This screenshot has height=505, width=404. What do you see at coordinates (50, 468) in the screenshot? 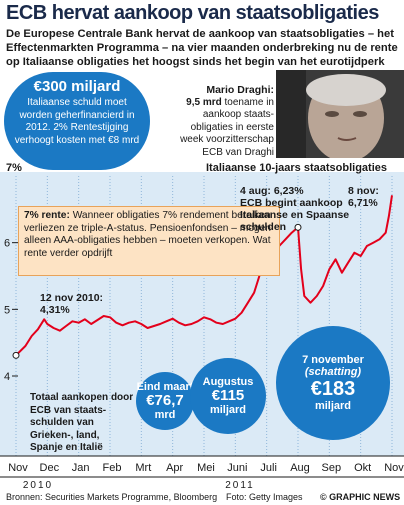
I see `x-tick-label: Dec` at bounding box center [50, 468].